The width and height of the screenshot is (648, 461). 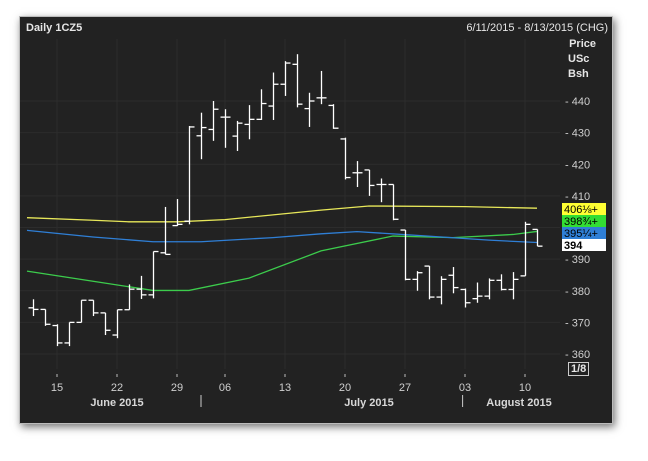 What do you see at coordinates (405, 388) in the screenshot?
I see `x-tick-label: 27` at bounding box center [405, 388].